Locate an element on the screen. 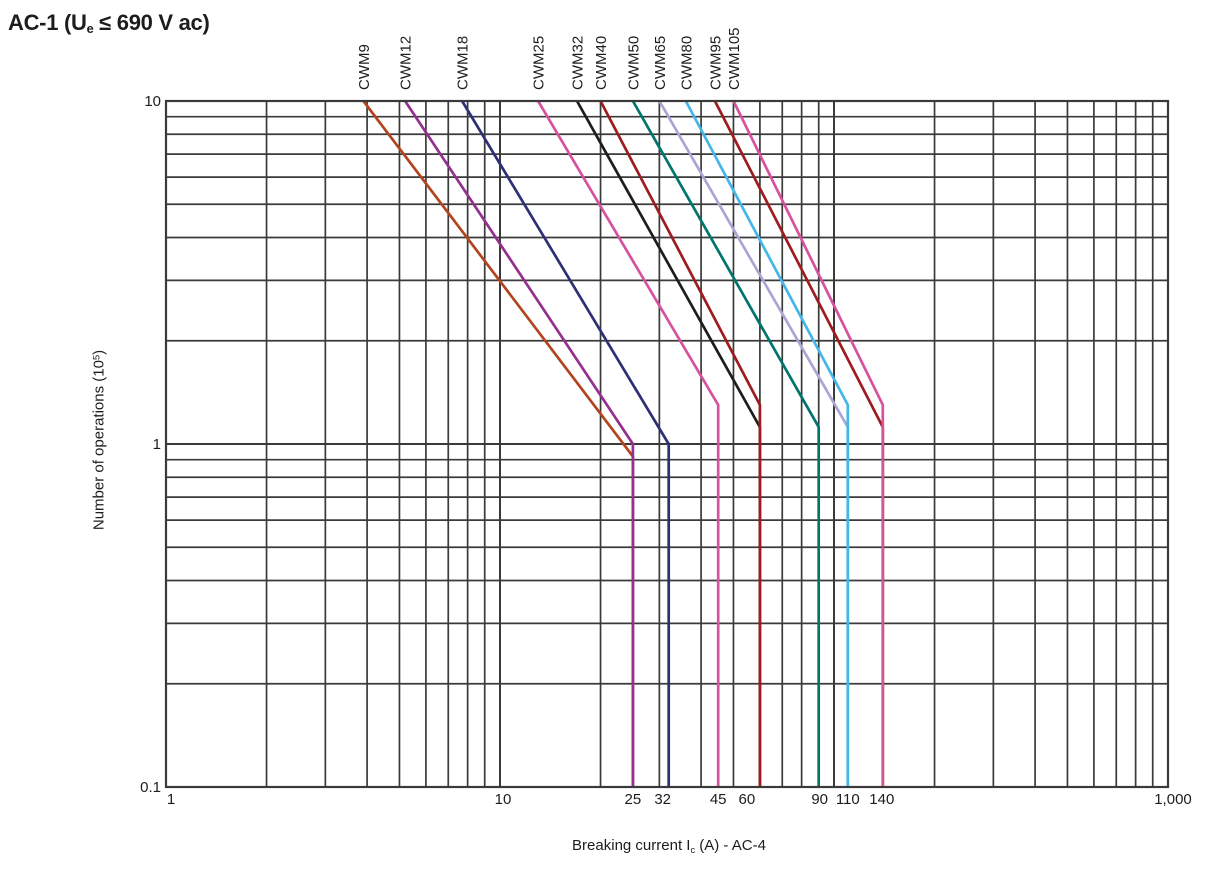  x-tick-140: 140 is located at coordinates (881, 799).